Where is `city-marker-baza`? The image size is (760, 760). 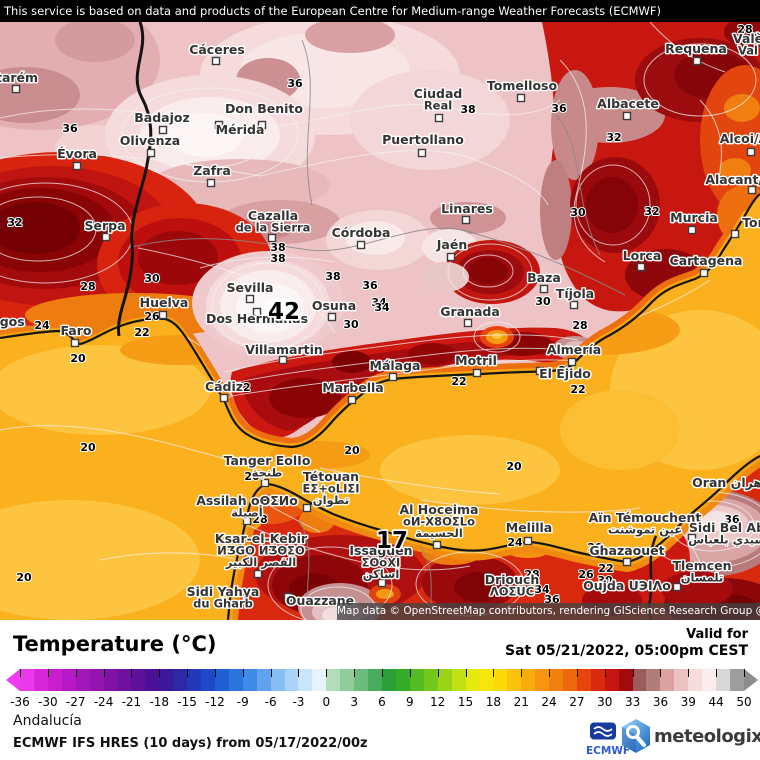 city-marker-baza is located at coordinates (544, 289).